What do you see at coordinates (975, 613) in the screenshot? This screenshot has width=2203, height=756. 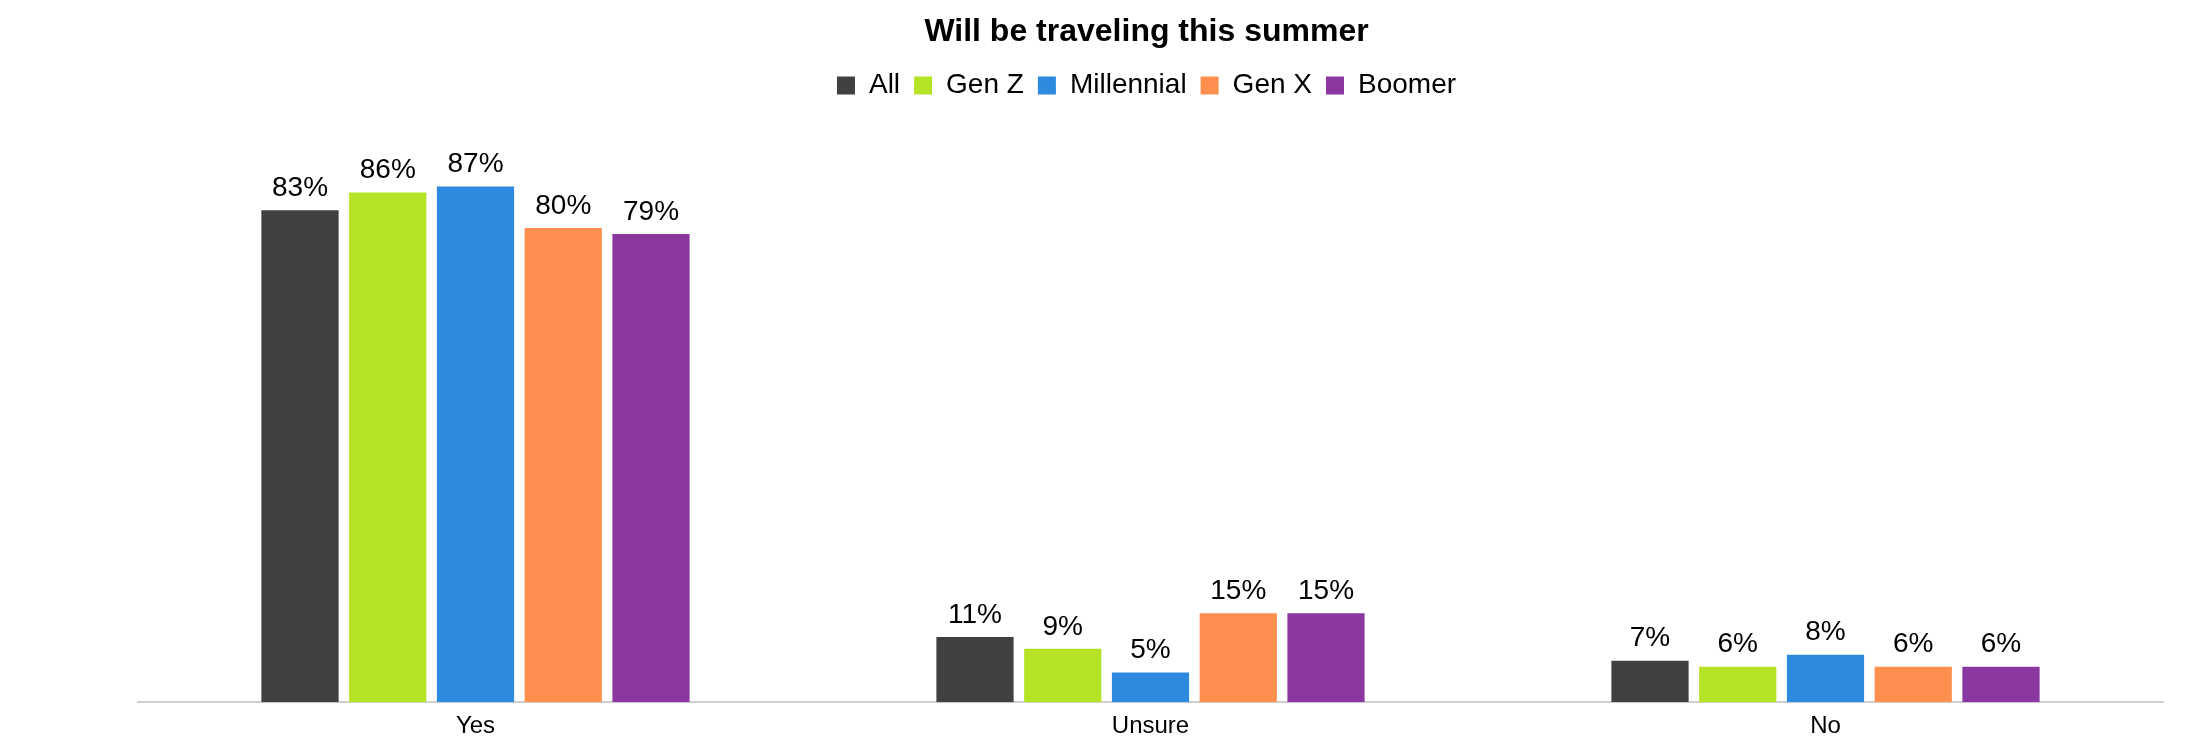 I see `data-label: 11%` at bounding box center [975, 613].